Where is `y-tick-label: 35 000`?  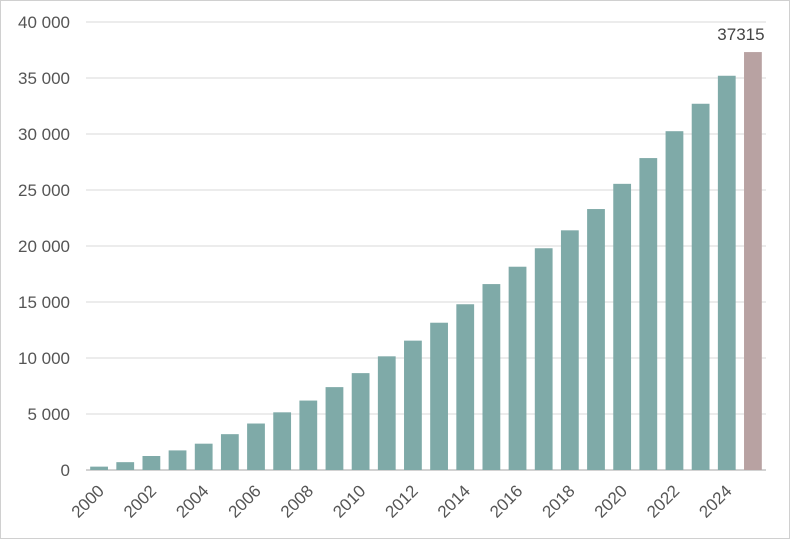 y-tick-label: 35 000 is located at coordinates (44, 78).